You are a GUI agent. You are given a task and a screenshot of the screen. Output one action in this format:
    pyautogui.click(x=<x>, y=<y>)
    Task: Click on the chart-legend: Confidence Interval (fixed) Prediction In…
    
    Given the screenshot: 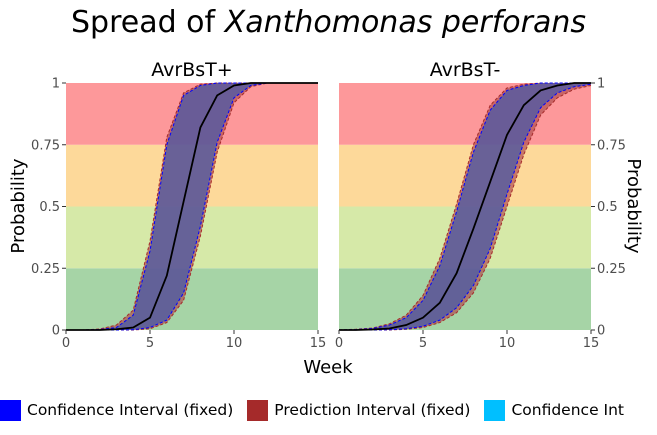 What is the action you would take?
    pyautogui.click(x=319, y=410)
    